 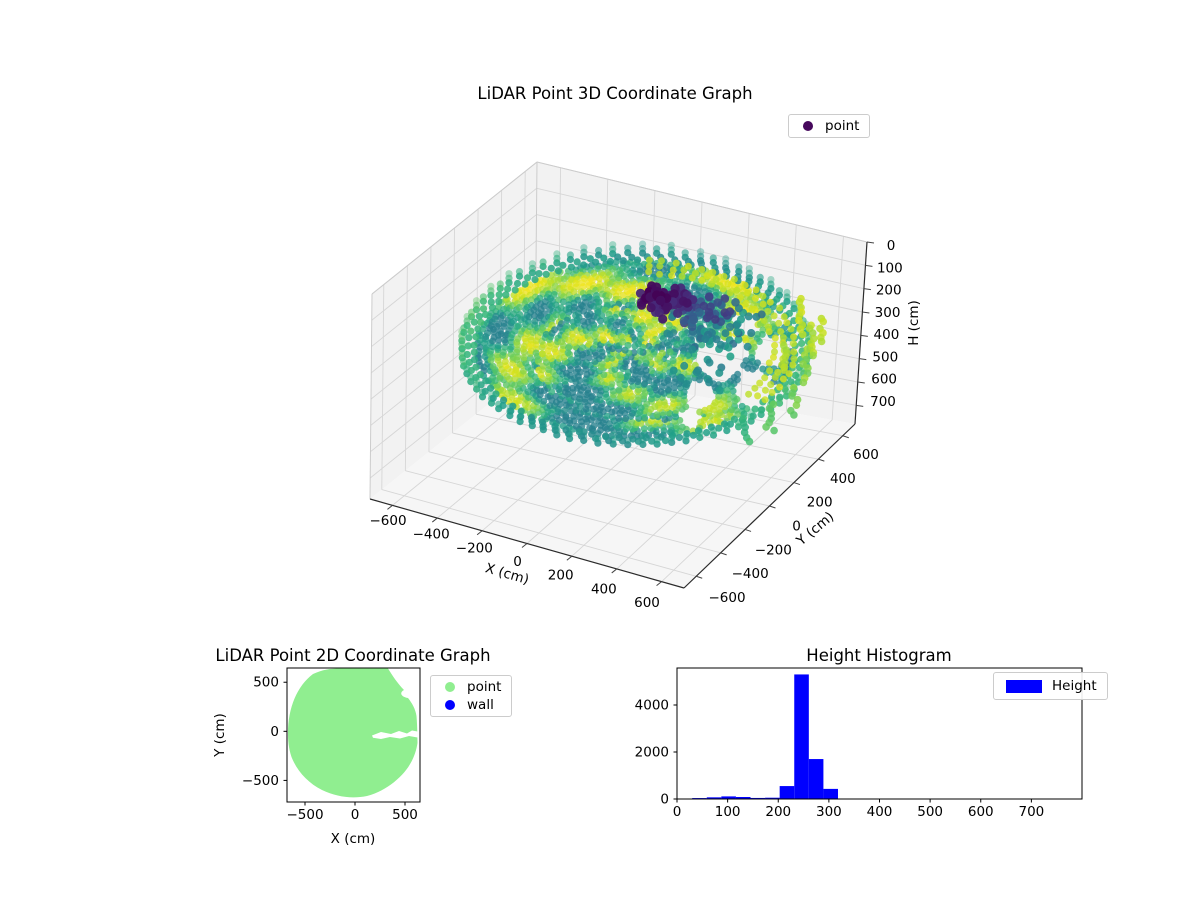 What do you see at coordinates (765, 736) in the screenshot?
I see `hist-bars` at bounding box center [765, 736].